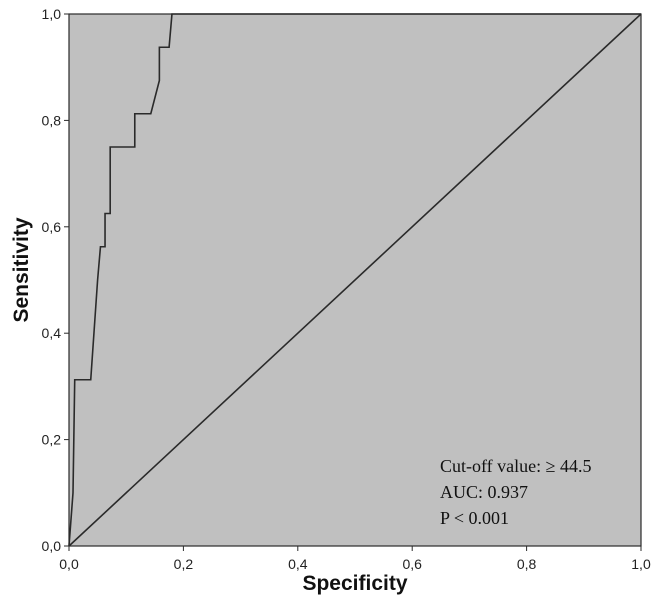  Describe the element at coordinates (52, 227) in the screenshot. I see `y-tick-label: 0,6` at that location.